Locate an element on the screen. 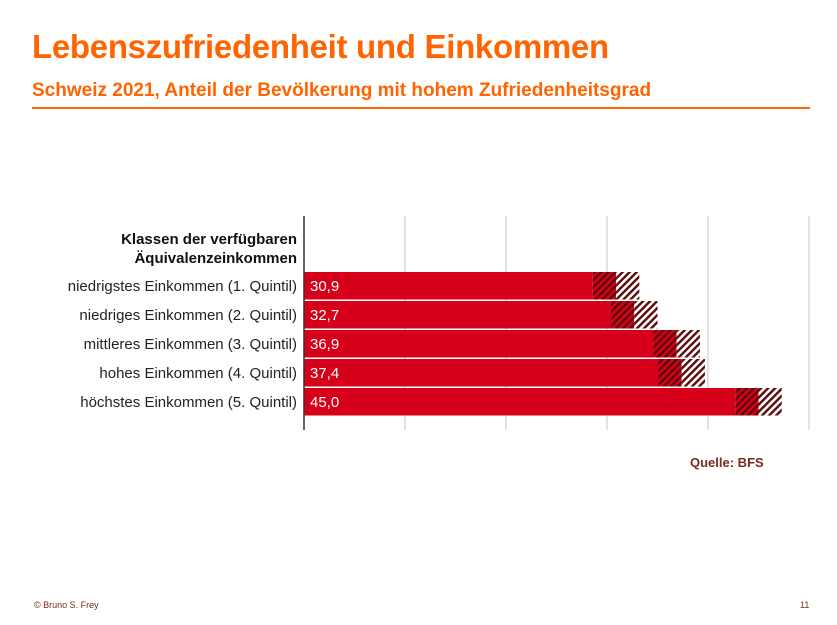 Image resolution: width=837 pixels, height=625 pixels. category-label: mittleres Einkommen (3. Quintil) is located at coordinates (190, 344).